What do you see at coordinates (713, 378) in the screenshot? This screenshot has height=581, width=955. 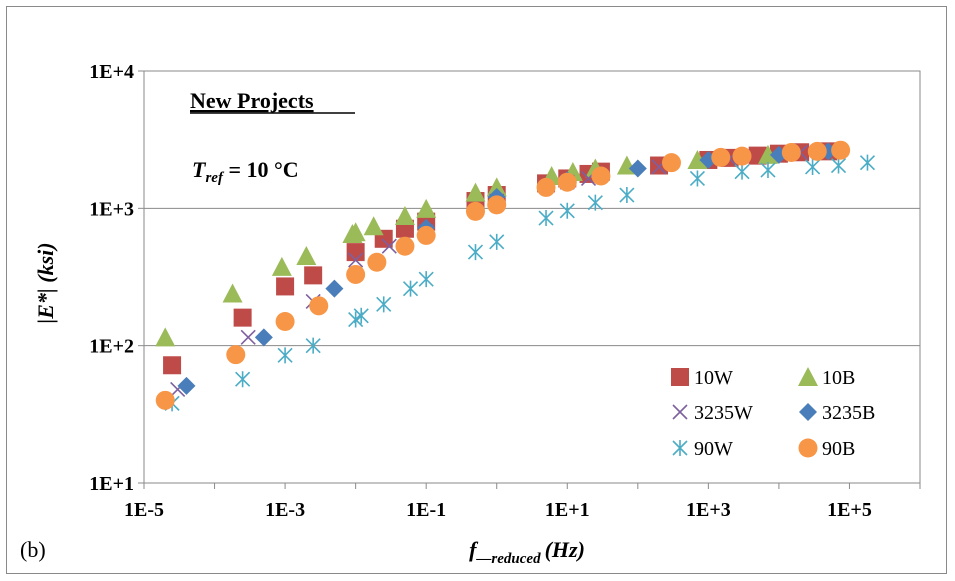 I see `legend-label: 10W` at bounding box center [713, 378].